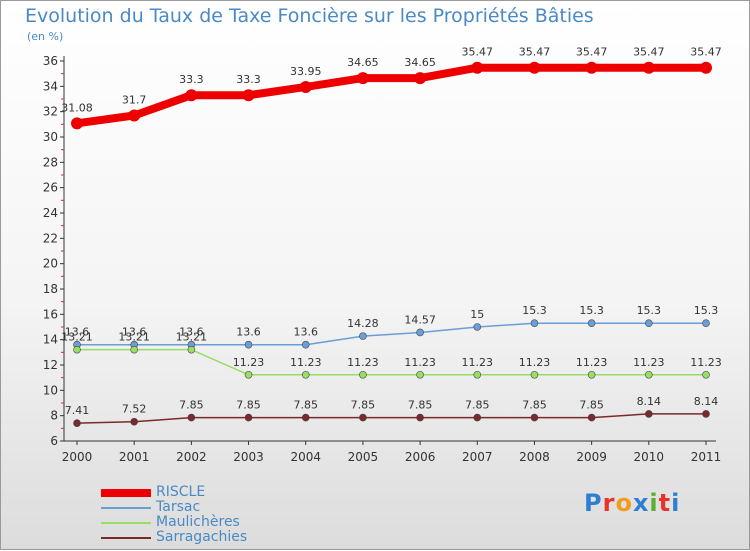 The width and height of the screenshot is (750, 551). What do you see at coordinates (534, 457) in the screenshot?
I see `x-tick-label: 2008` at bounding box center [534, 457].